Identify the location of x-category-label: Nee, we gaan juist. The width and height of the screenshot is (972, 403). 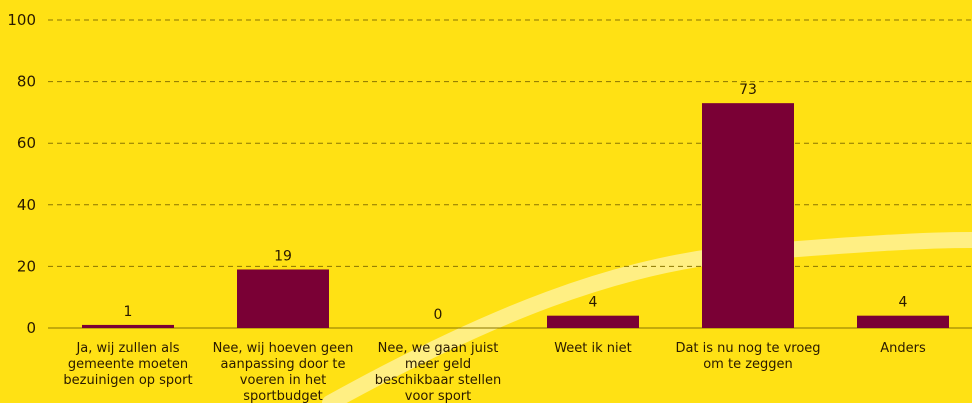
(438, 348).